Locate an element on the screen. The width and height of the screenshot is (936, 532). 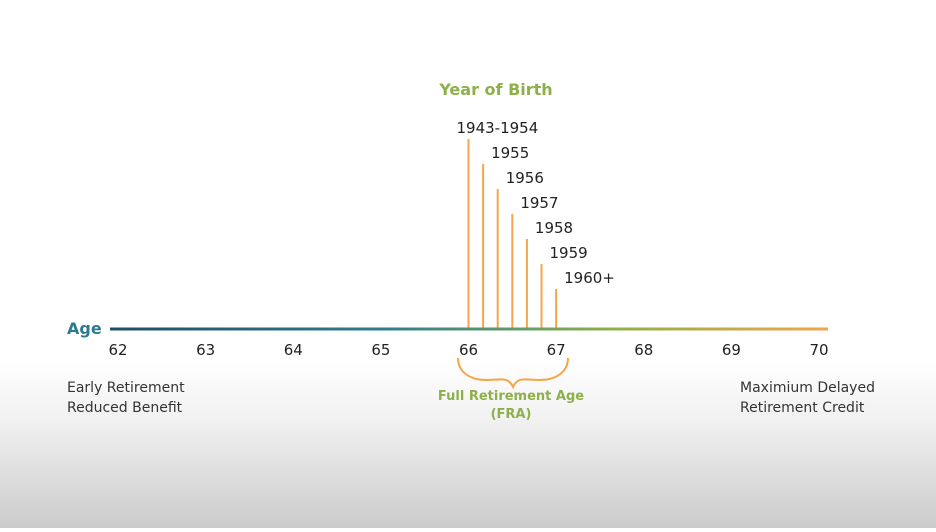
diagram-title: Year of Birth is located at coordinates (495, 89).